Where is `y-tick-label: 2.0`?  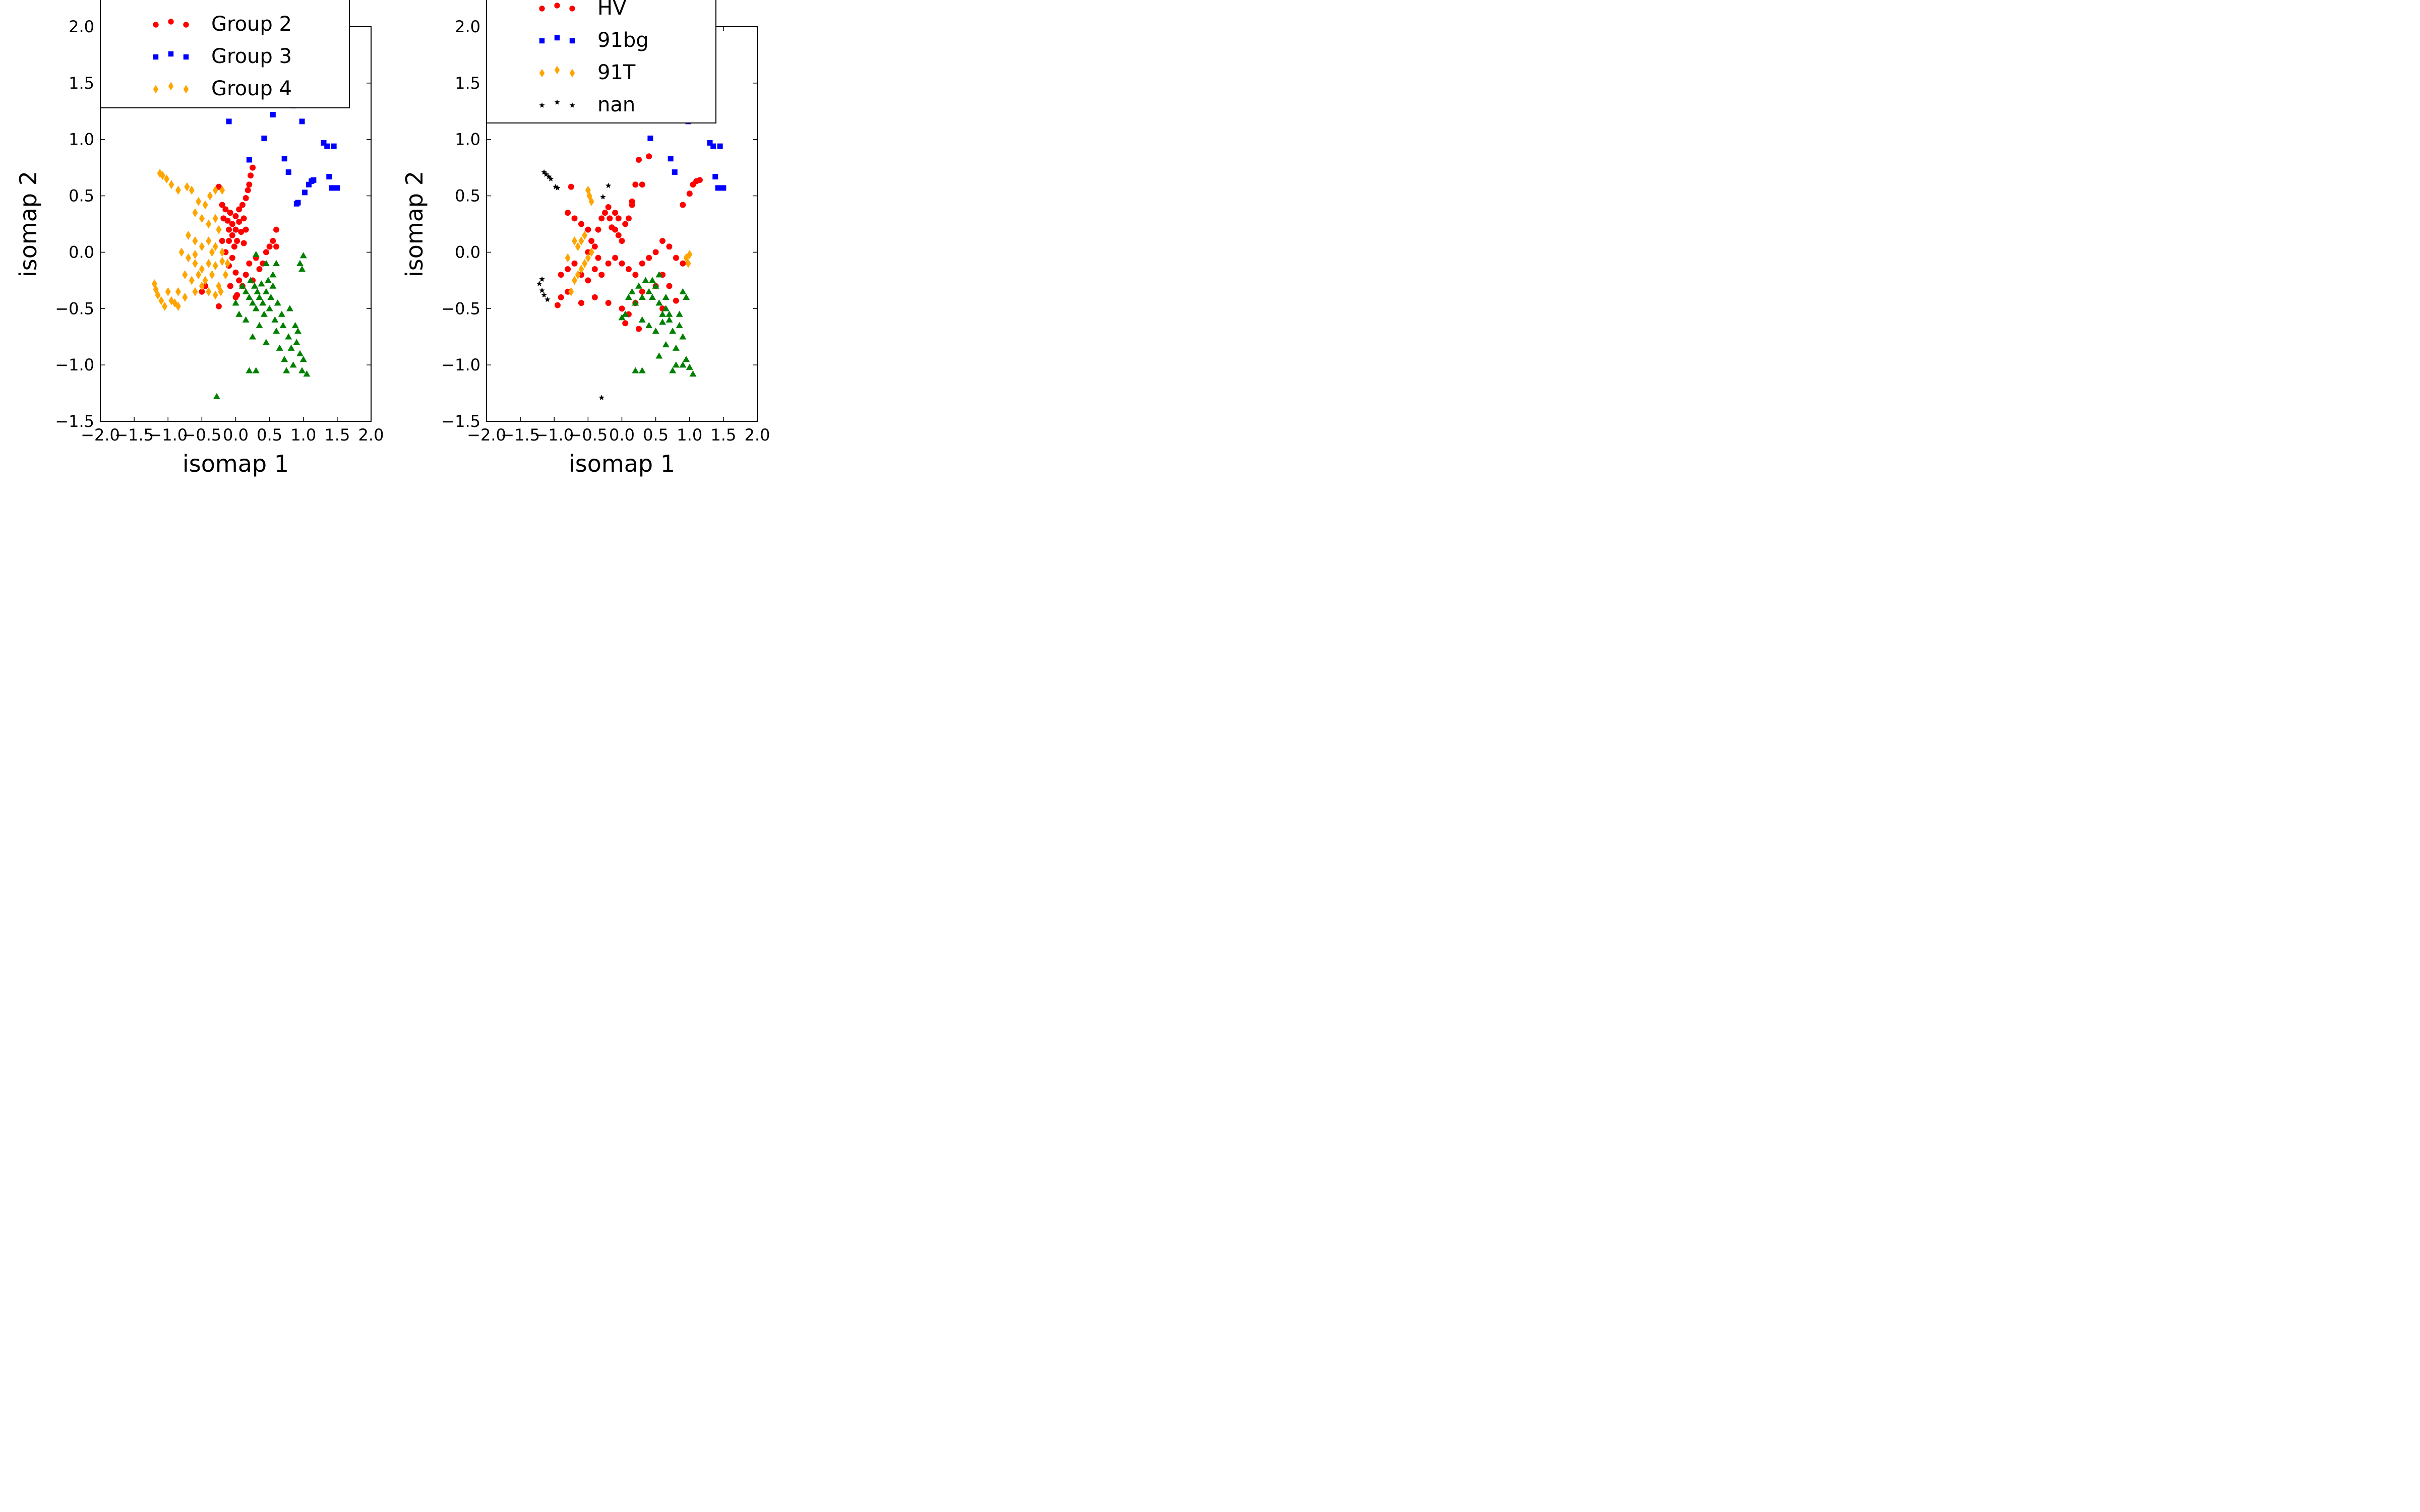 y-tick-label: 2.0 is located at coordinates (81, 27).